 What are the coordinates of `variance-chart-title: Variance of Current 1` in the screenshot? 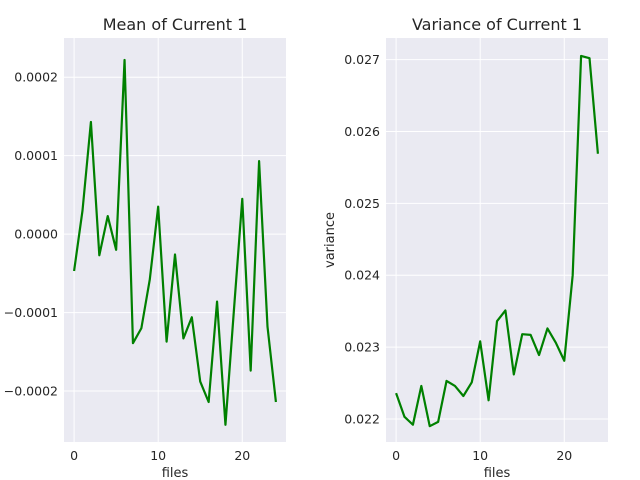 It's located at (497, 24).